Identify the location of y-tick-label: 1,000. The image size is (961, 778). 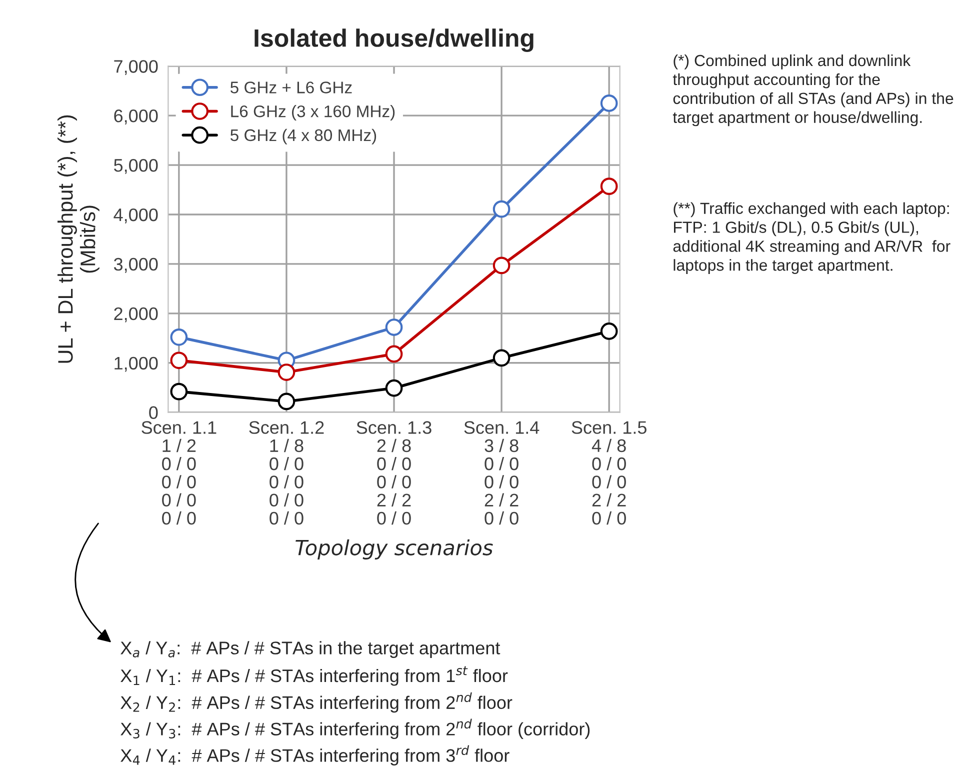
(136, 364).